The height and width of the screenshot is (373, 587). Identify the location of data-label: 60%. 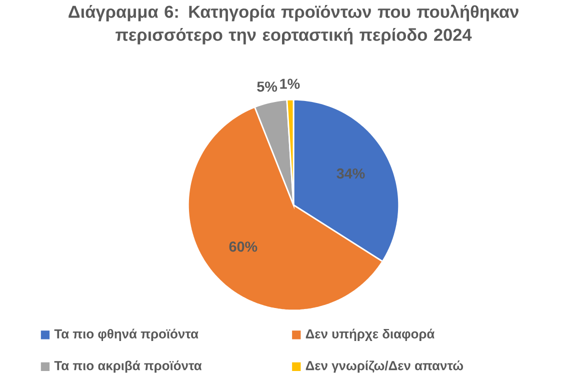
(243, 247).